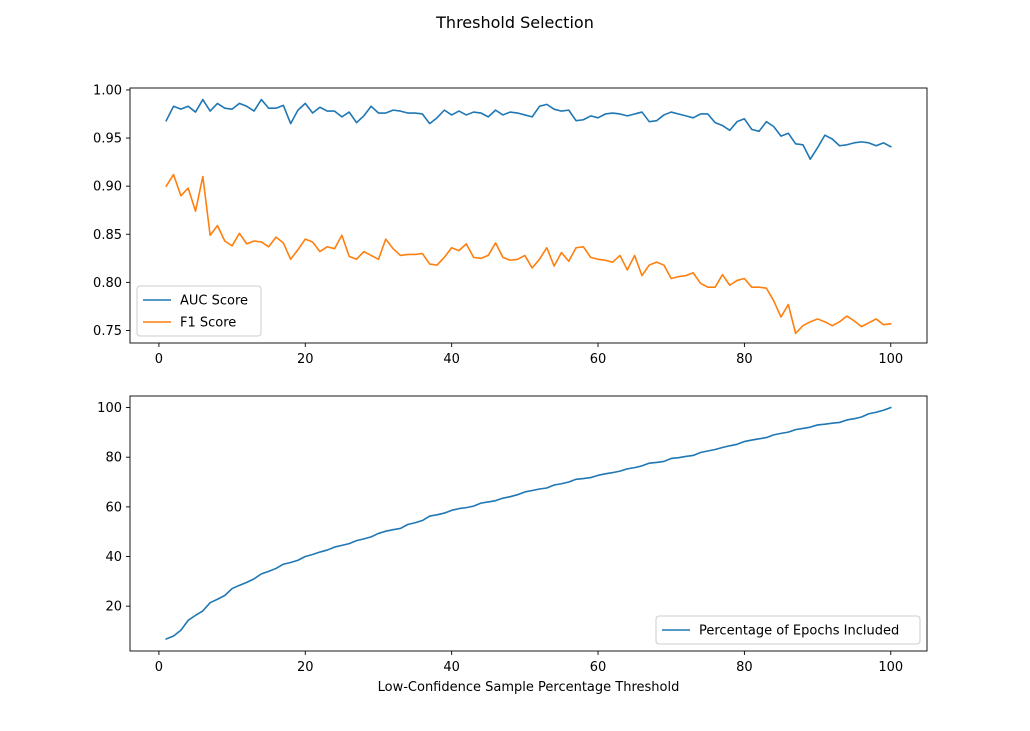 This screenshot has width=1030, height=731. I want to click on y-tick-label: 80, so click(113, 458).